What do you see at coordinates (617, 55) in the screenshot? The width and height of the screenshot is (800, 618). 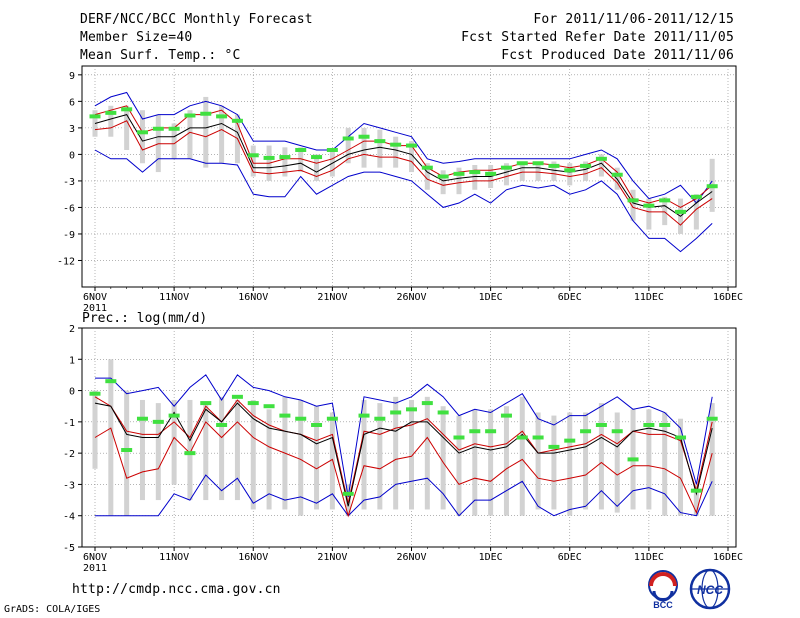 I see `produced-date: Fcst Produced Date 2011/11/06` at bounding box center [617, 55].